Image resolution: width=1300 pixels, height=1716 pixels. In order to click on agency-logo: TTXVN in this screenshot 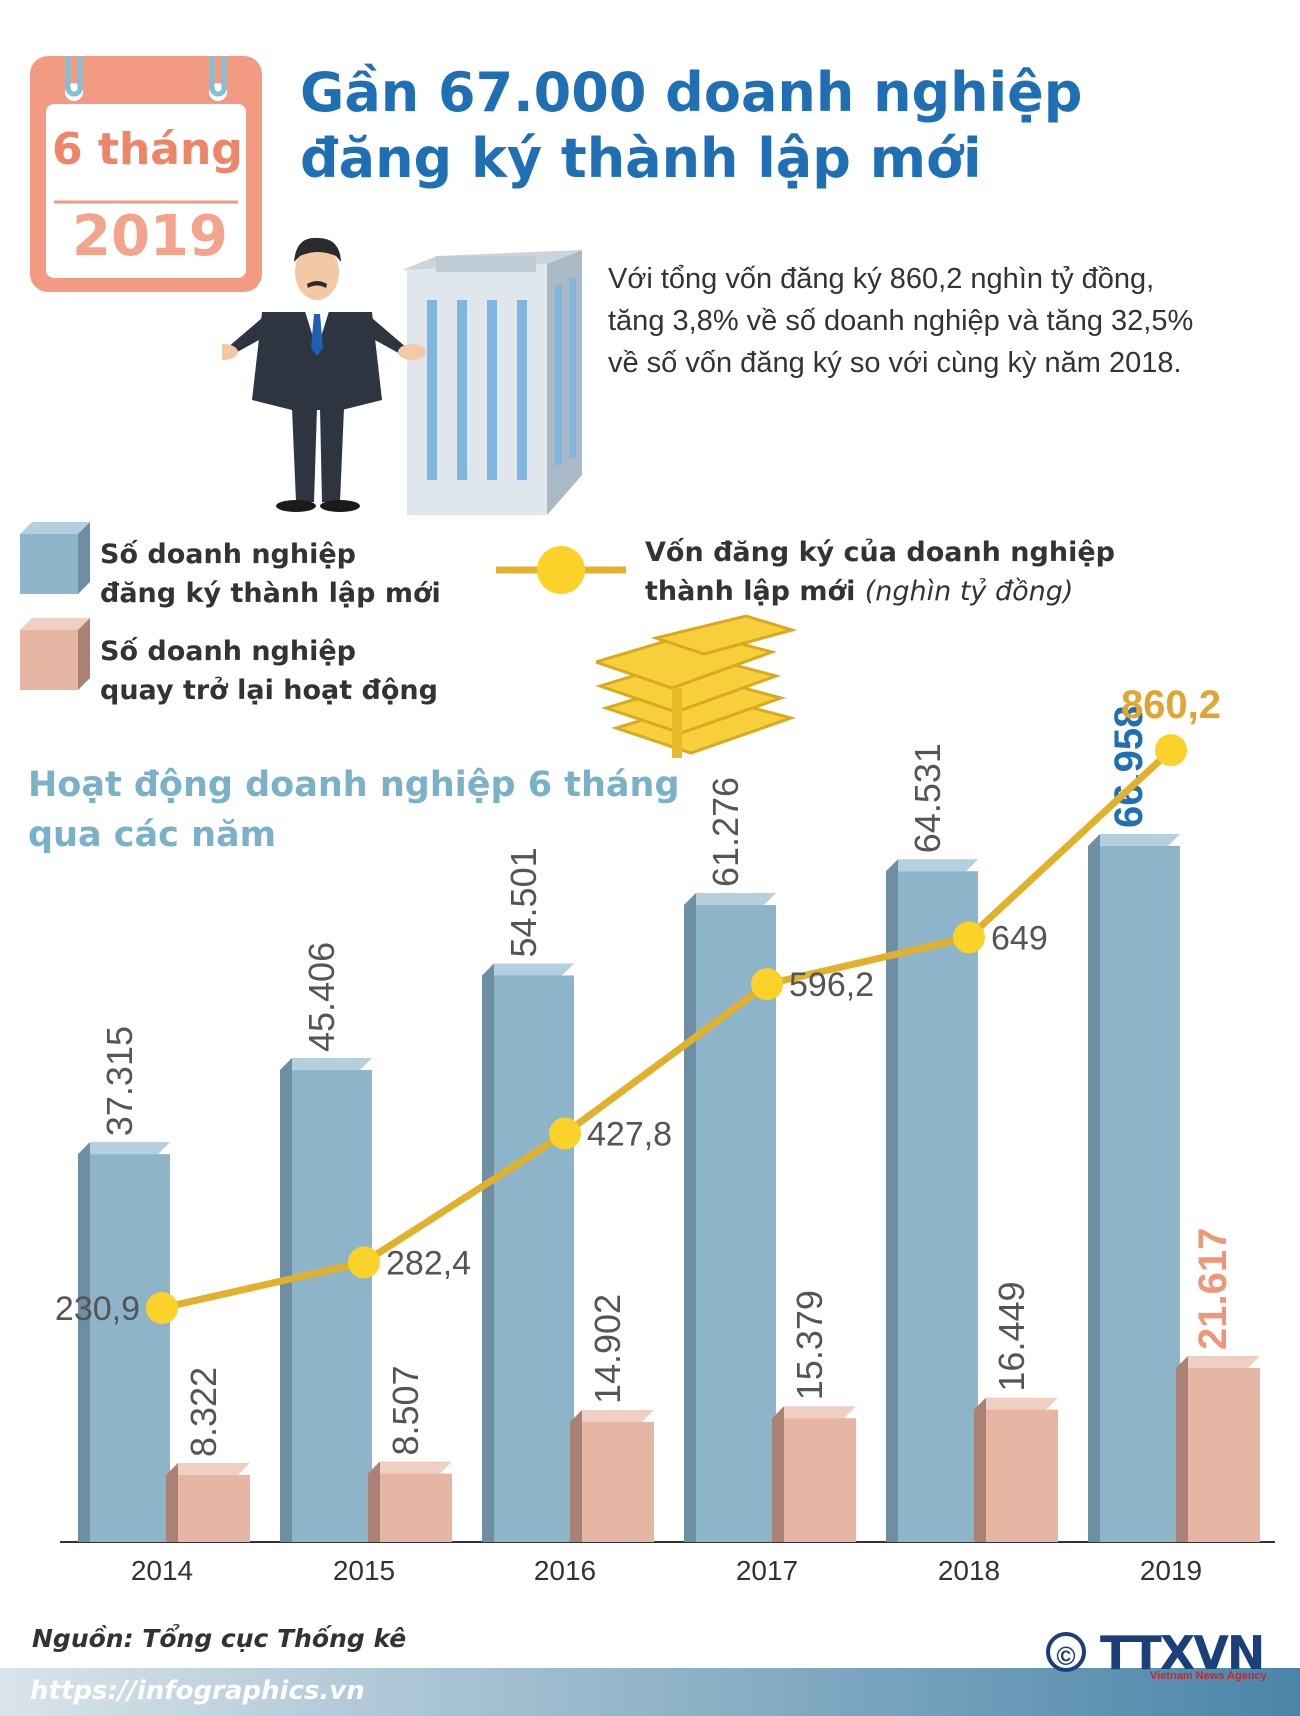, I will do `click(1182, 1653)`.